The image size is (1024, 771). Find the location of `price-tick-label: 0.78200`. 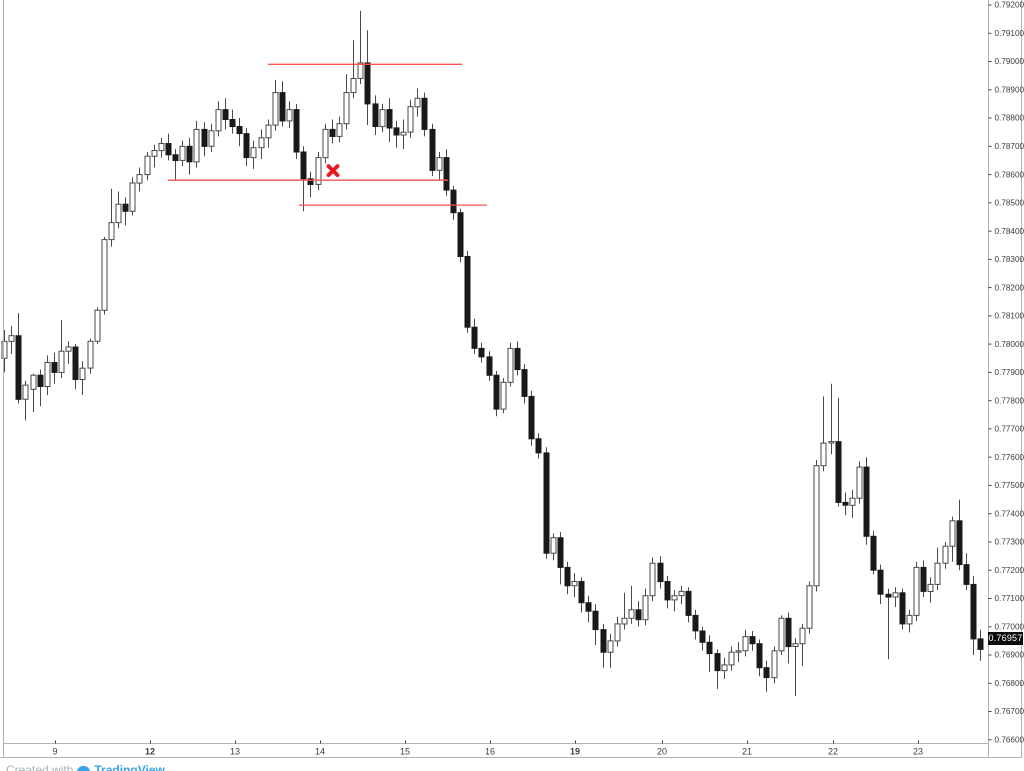

price-tick-label: 0.78200 is located at coordinates (1009, 287).